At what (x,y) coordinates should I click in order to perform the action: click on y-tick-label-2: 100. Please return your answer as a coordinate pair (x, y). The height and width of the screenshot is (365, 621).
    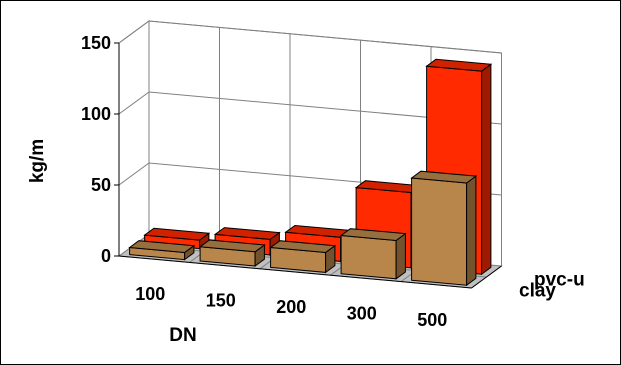
    Looking at the image, I should click on (96, 114).